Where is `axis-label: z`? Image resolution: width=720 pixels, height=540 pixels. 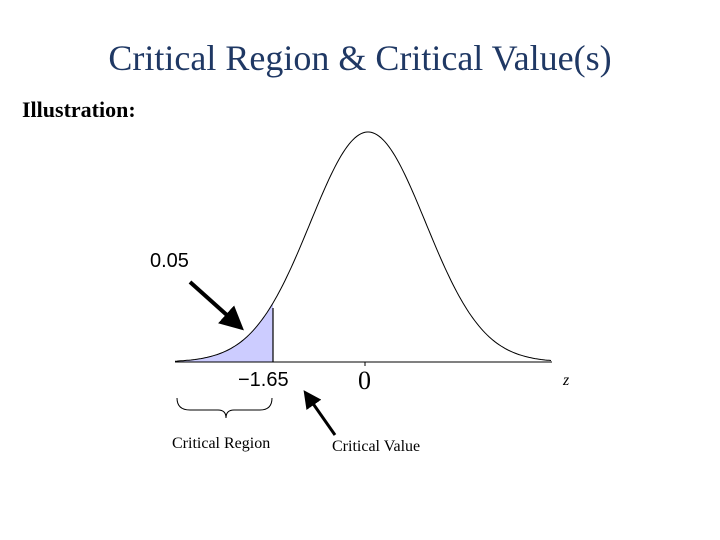 axis-label: z is located at coordinates (566, 380).